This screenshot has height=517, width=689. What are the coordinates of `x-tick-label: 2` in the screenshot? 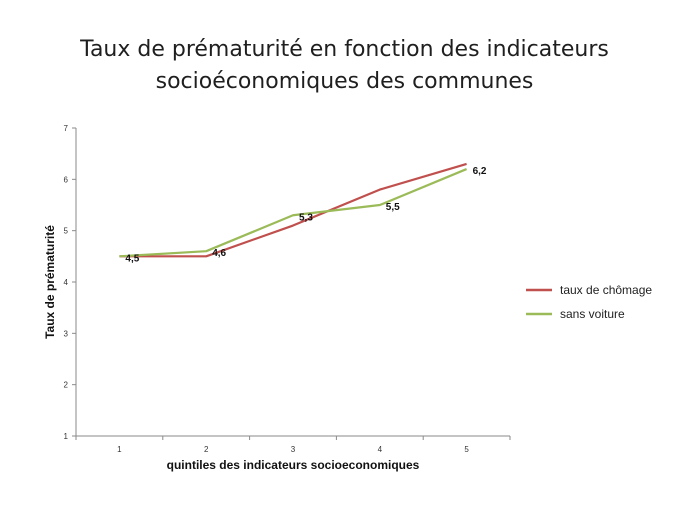 It's located at (206, 449).